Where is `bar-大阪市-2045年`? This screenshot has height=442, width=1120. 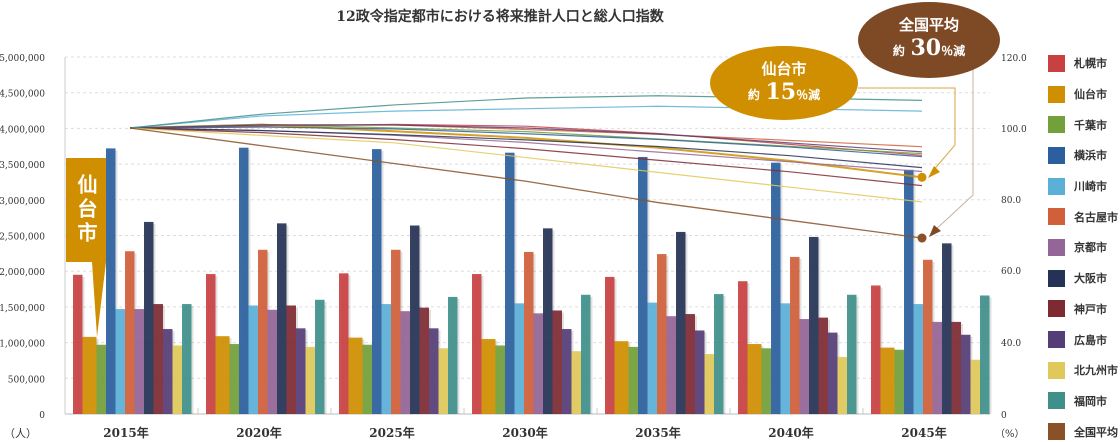
bar-大阪市-2045年 is located at coordinates (947, 328).